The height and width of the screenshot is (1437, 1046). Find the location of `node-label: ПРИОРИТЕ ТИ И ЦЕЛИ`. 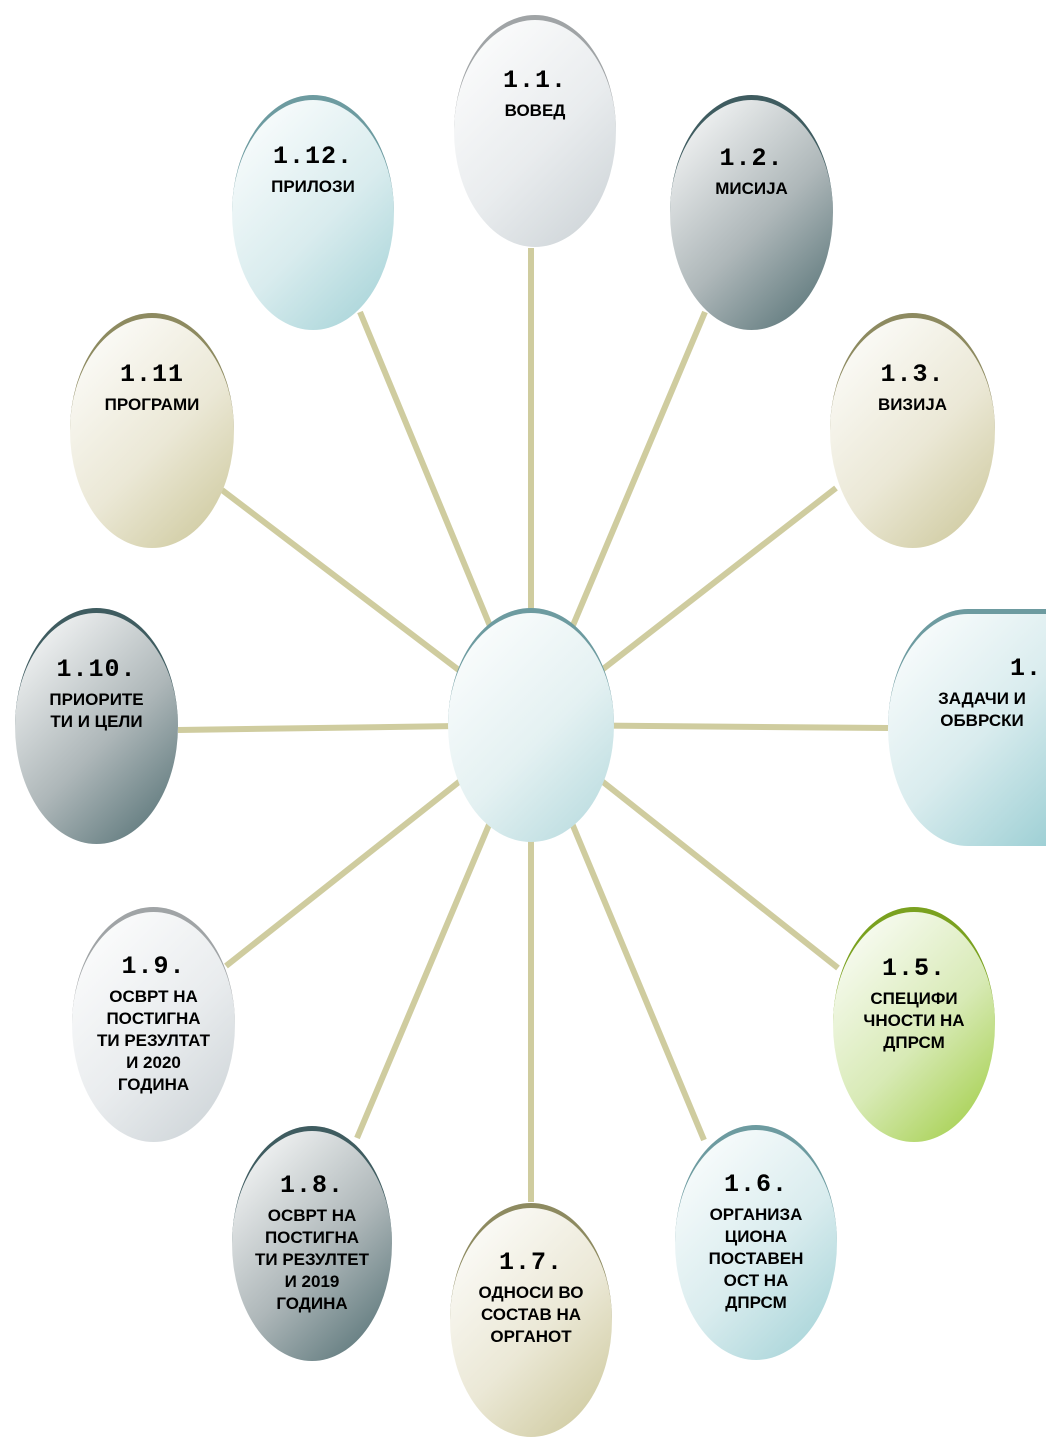

node-label: ПРИОРИТЕ ТИ И ЦЕЛИ is located at coordinates (96, 710).